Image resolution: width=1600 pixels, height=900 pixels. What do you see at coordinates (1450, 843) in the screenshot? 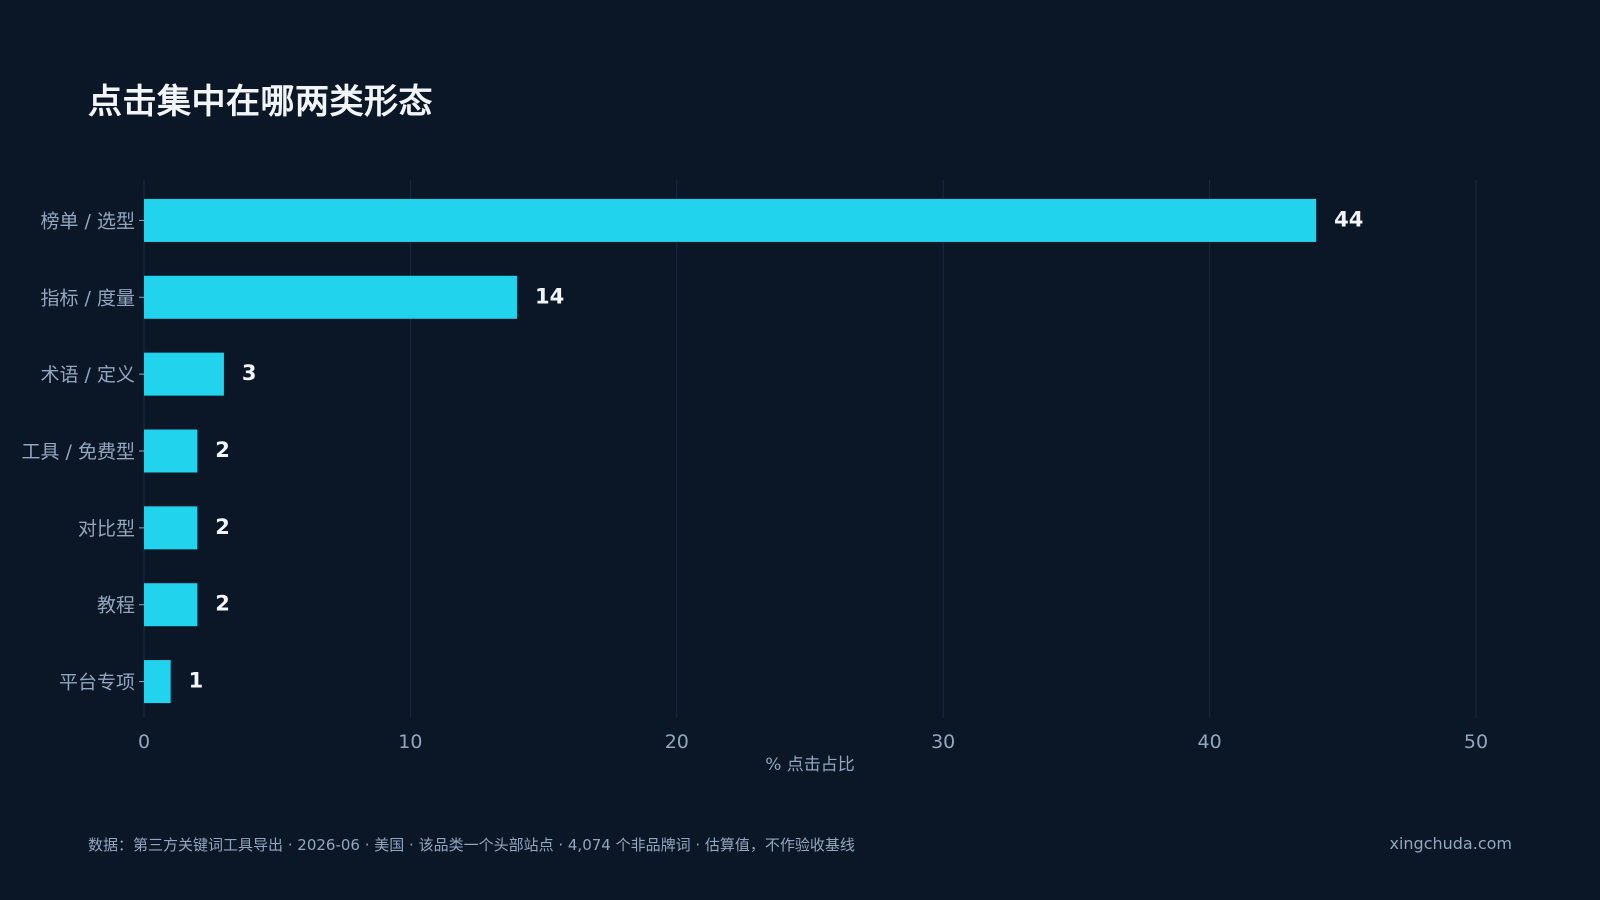
I see `site-credit: xingchuda.com` at bounding box center [1450, 843].